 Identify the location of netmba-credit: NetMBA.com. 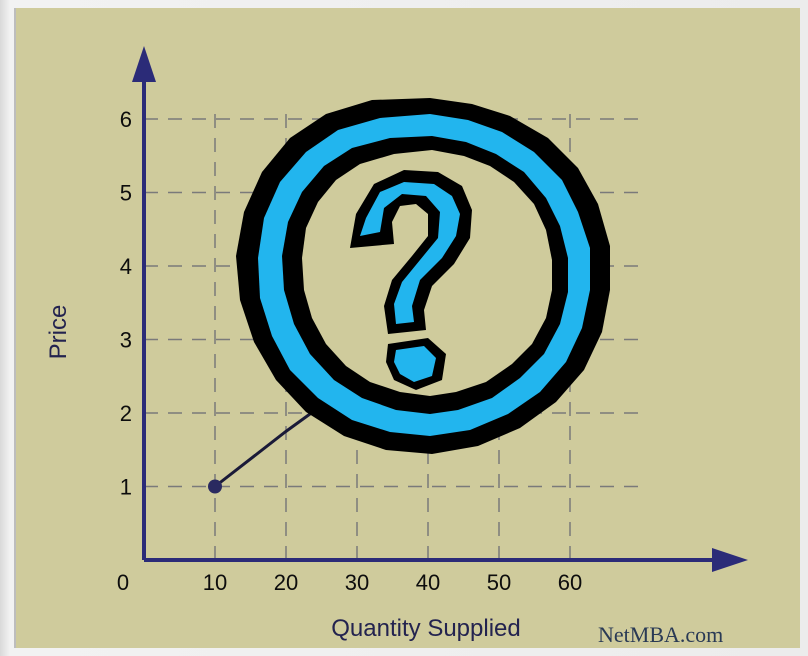
(660, 634).